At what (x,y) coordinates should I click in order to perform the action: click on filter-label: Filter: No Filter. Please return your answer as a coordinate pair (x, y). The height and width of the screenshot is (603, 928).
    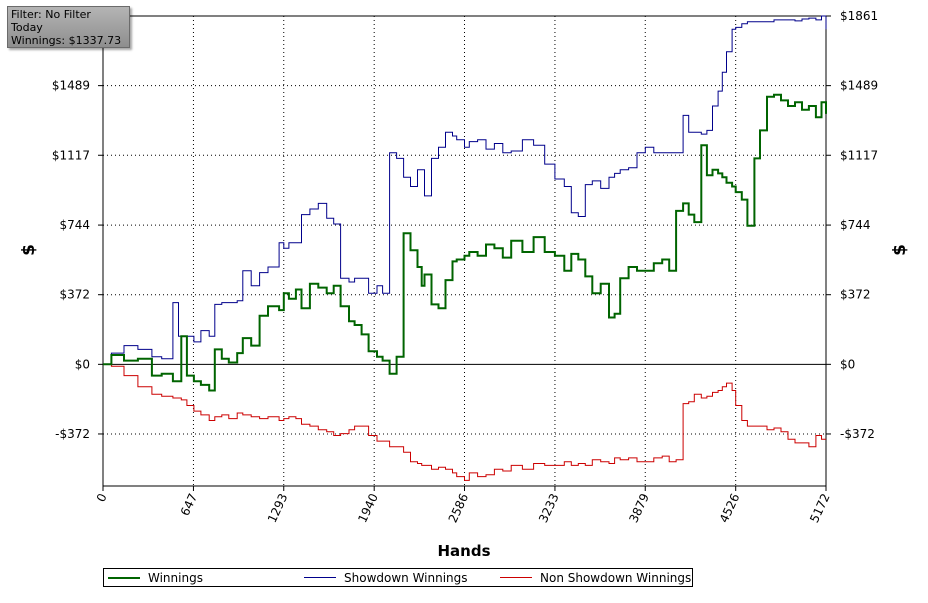
    Looking at the image, I should click on (51, 14).